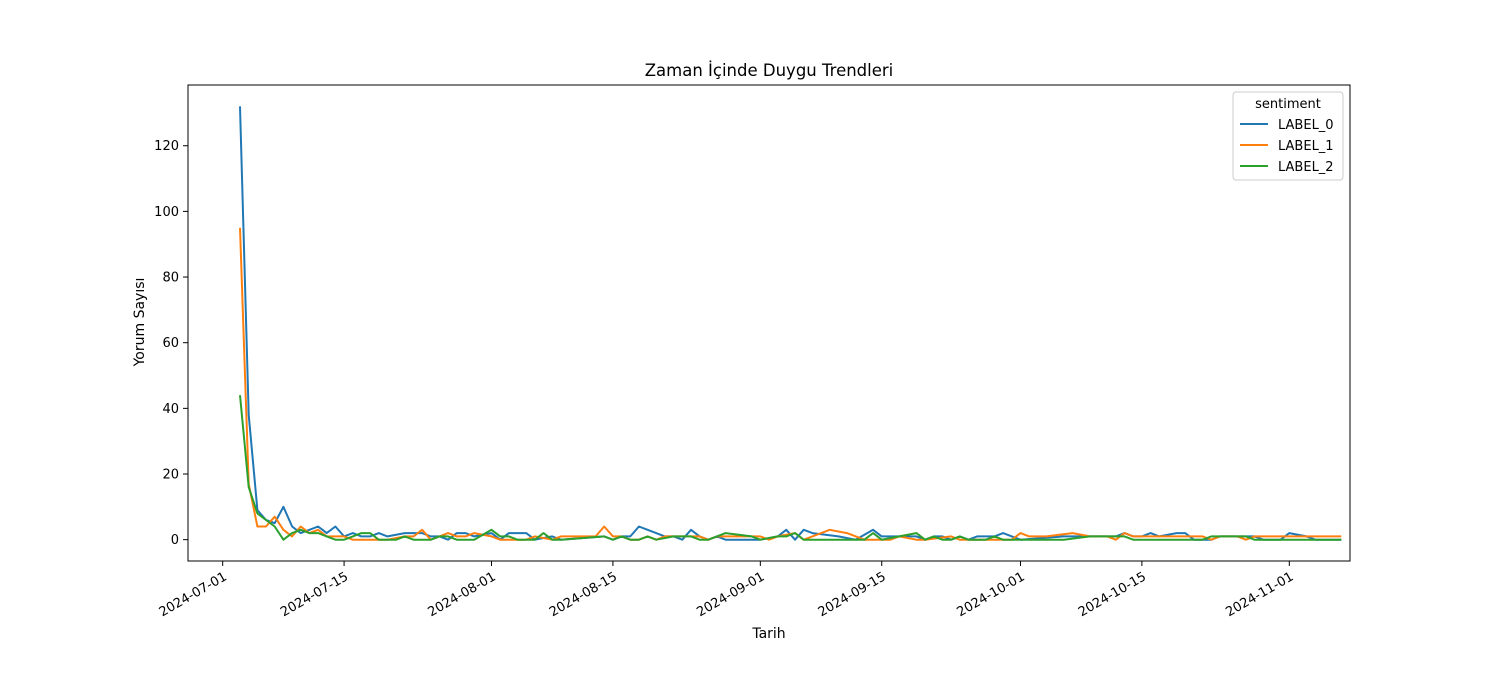 The width and height of the screenshot is (1500, 700). I want to click on y-tick-label: 0, so click(175, 540).